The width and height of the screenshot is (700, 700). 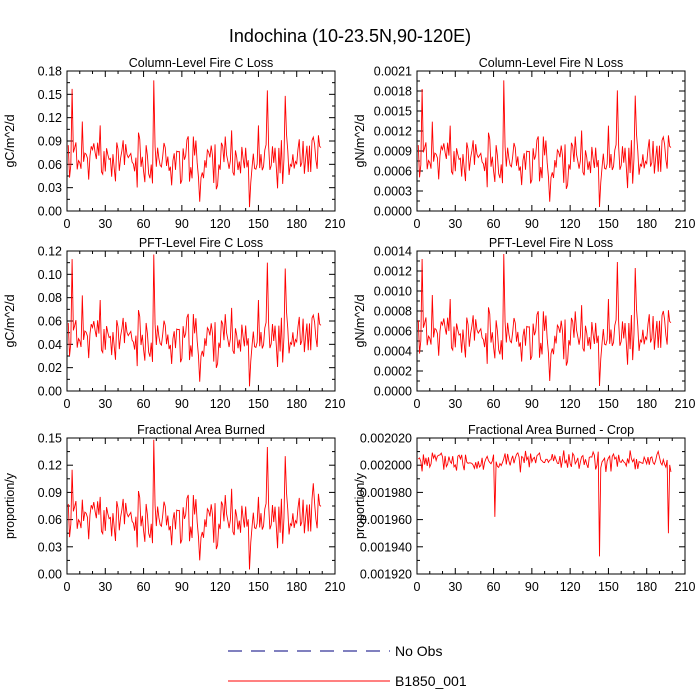 What do you see at coordinates (10, 140) in the screenshot?
I see `y-axis-label: gC/m^2/d` at bounding box center [10, 140].